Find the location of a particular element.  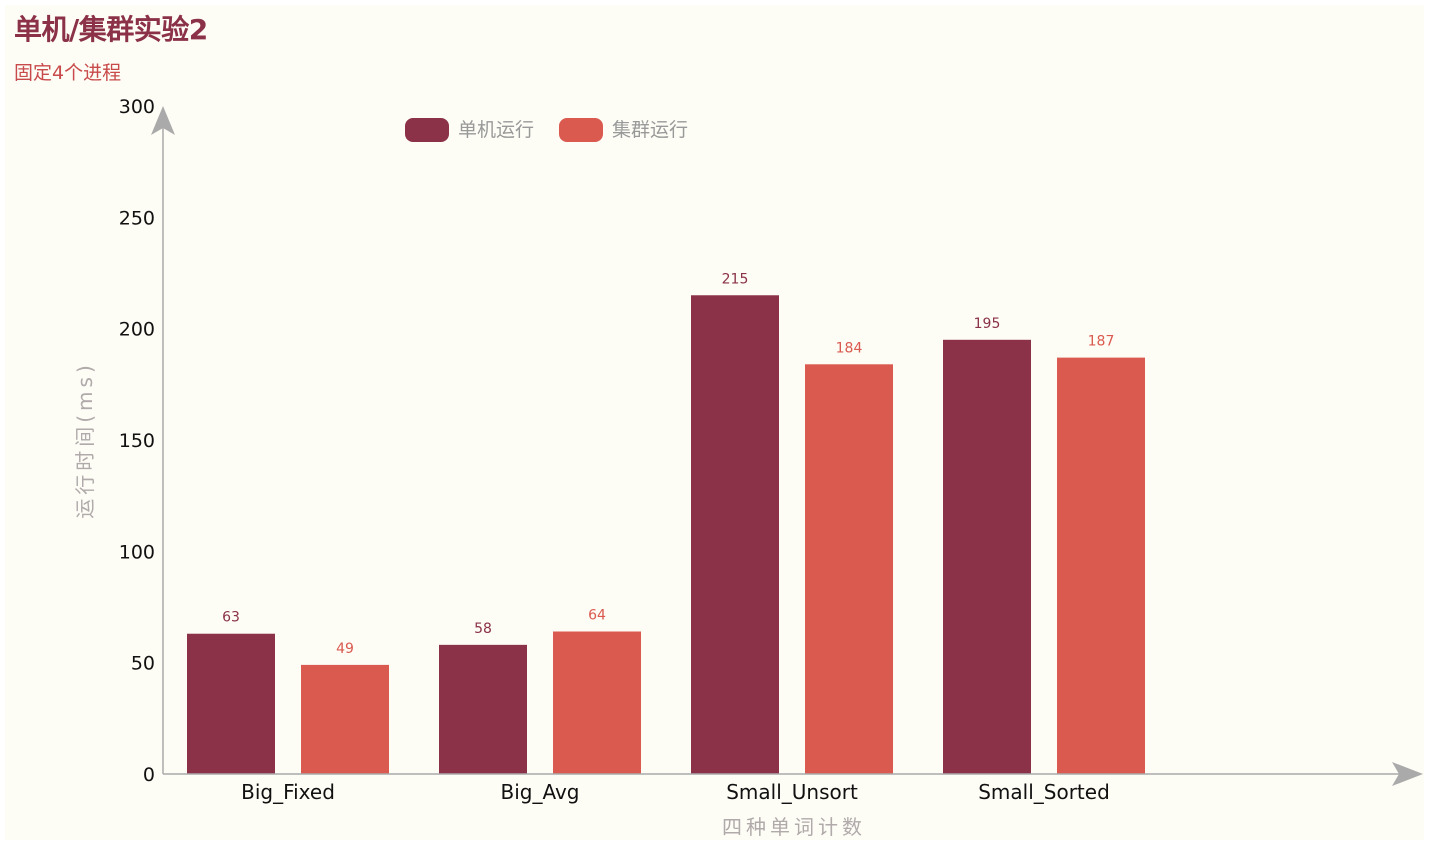

y-tick-label: 50 is located at coordinates (143, 664).